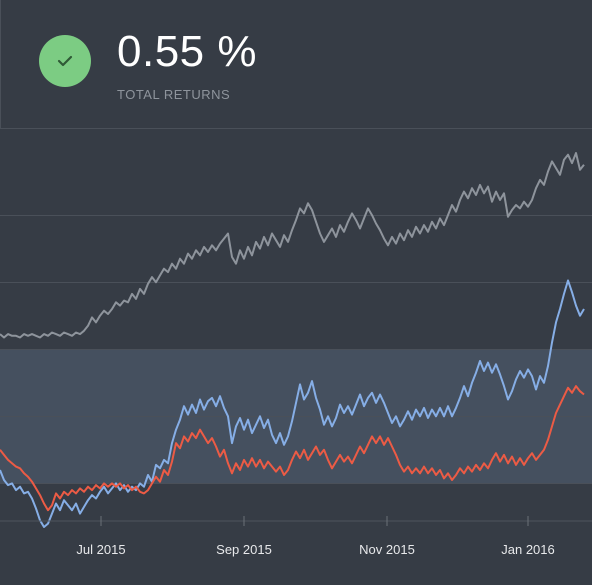 The height and width of the screenshot is (585, 592). Describe the element at coordinates (100, 549) in the screenshot. I see `x-tick-label: Jul 2015` at that location.